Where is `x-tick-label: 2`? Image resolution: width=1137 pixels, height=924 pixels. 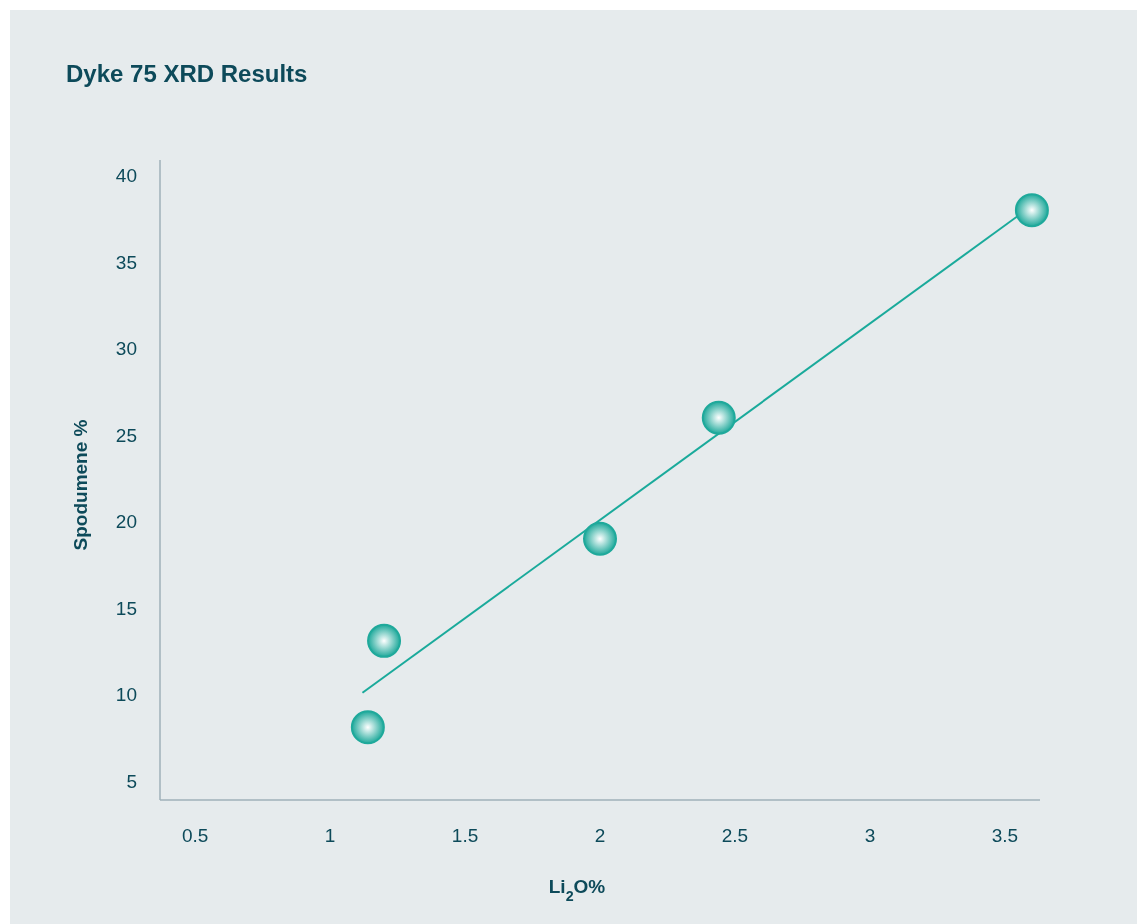 x-tick-label: 2 is located at coordinates (600, 835).